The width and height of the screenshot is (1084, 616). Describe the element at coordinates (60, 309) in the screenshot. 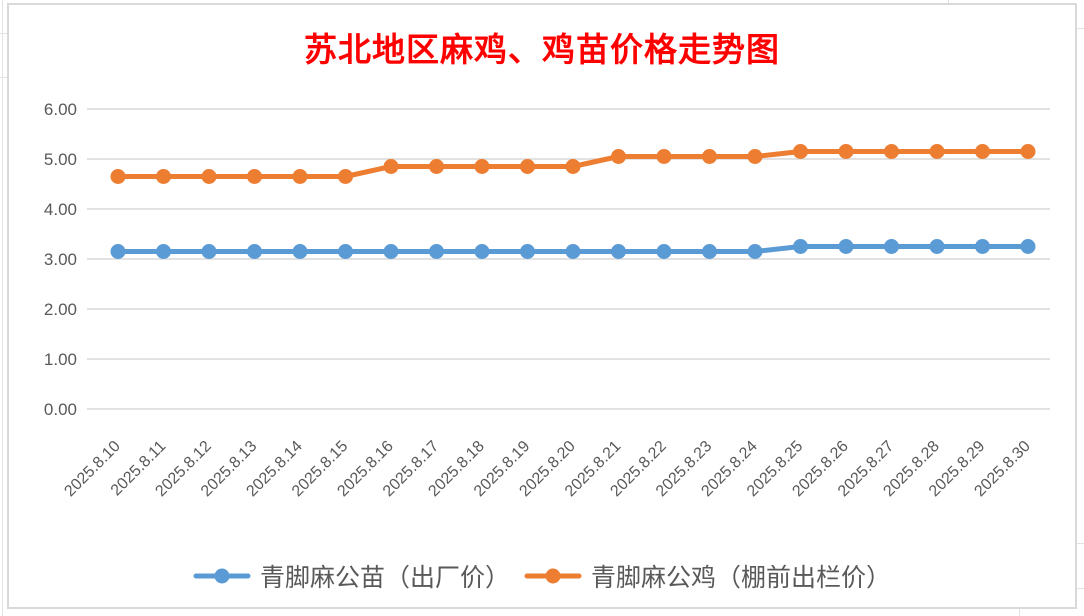

I see `svg-text: 2.00` at that location.